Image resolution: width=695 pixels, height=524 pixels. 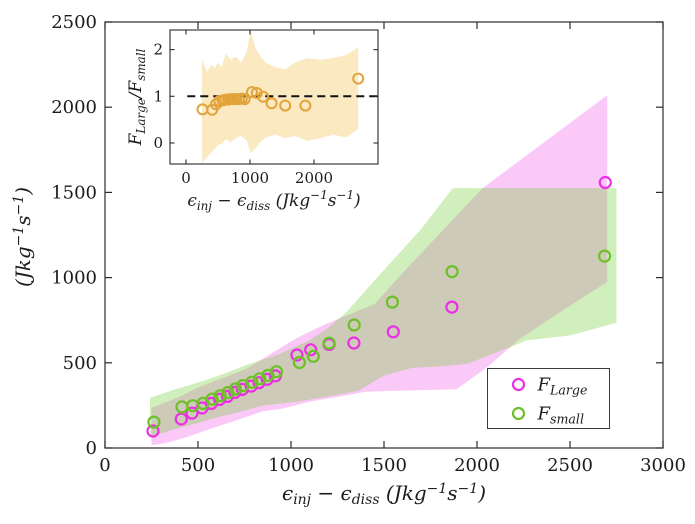 I want to click on x-tick-label: 1500, so click(x=384, y=465).